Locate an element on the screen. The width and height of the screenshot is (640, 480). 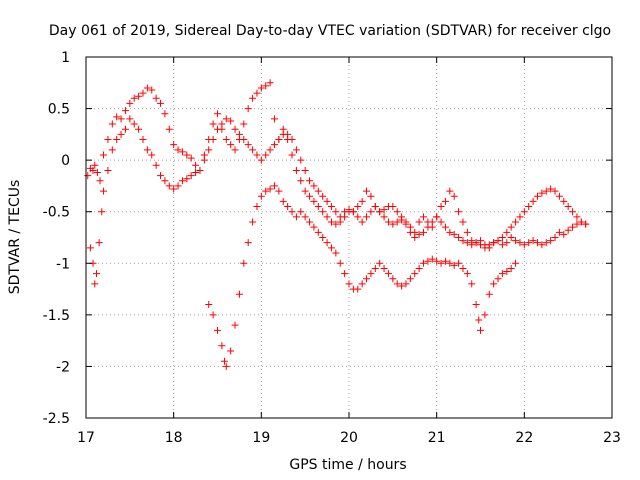
y-tick-label: -2 is located at coordinates (63, 367).